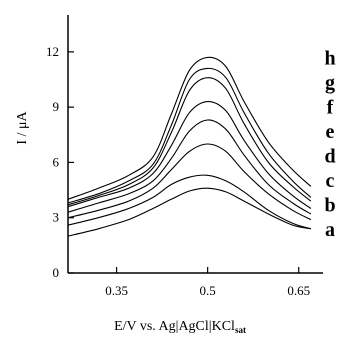 The height and width of the screenshot is (343, 347). I want to click on y-tick-label: 9, so click(56, 106).